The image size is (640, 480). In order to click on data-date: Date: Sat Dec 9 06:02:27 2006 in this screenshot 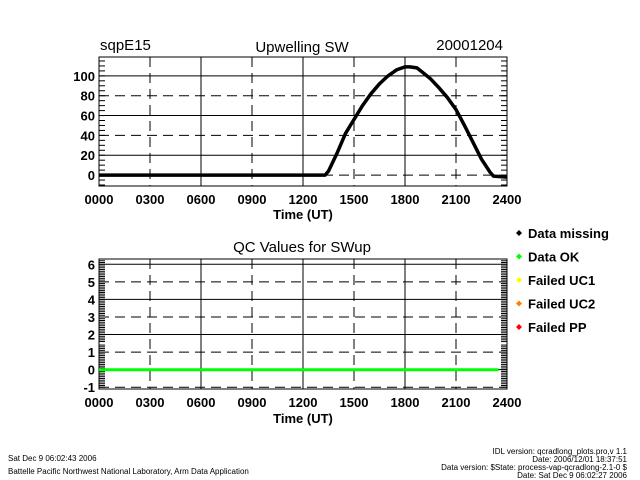, I will do `click(572, 475)`.